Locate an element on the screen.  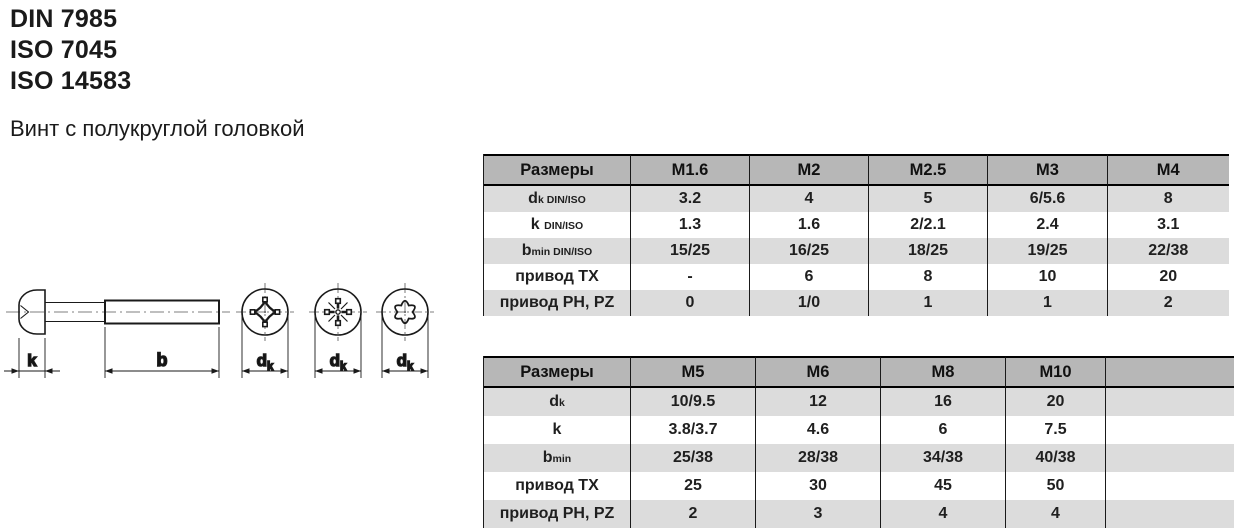
column-header: M5 is located at coordinates (693, 372).